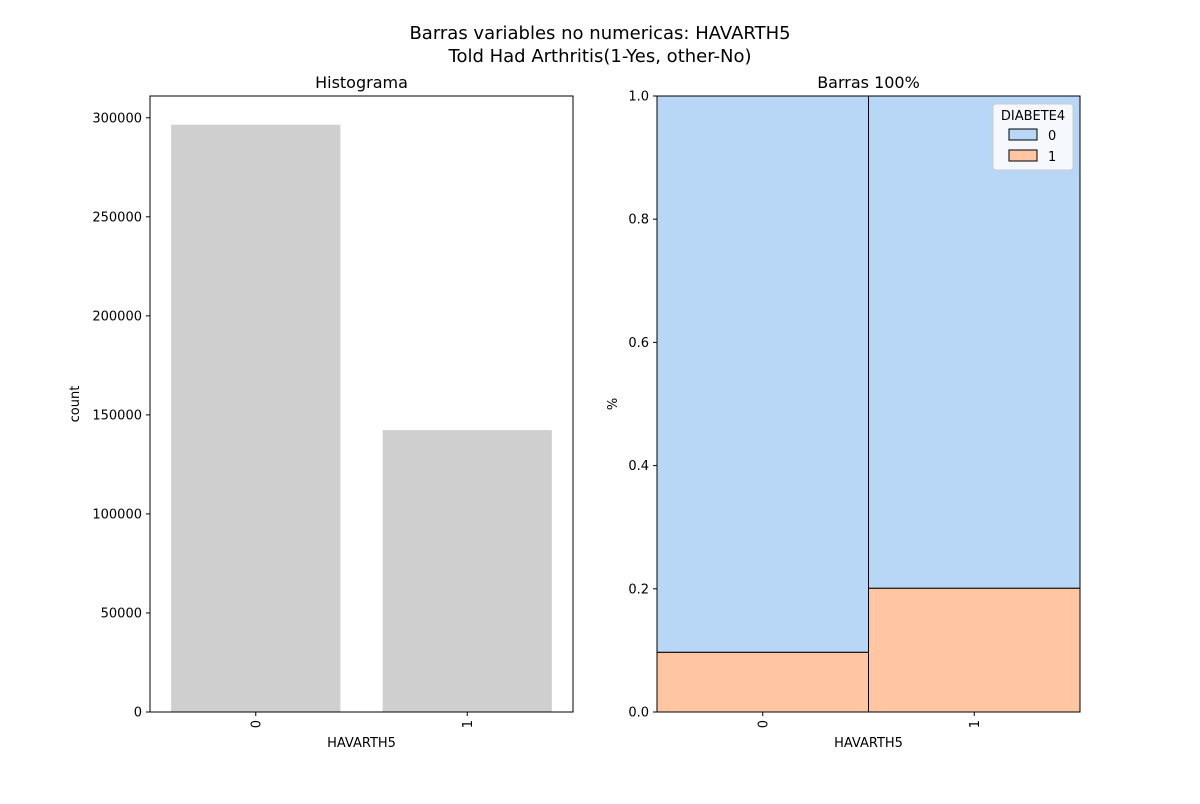 The image size is (1200, 804). What do you see at coordinates (638, 220) in the screenshot?
I see `stacked-y-tick-label: 0.8` at bounding box center [638, 220].